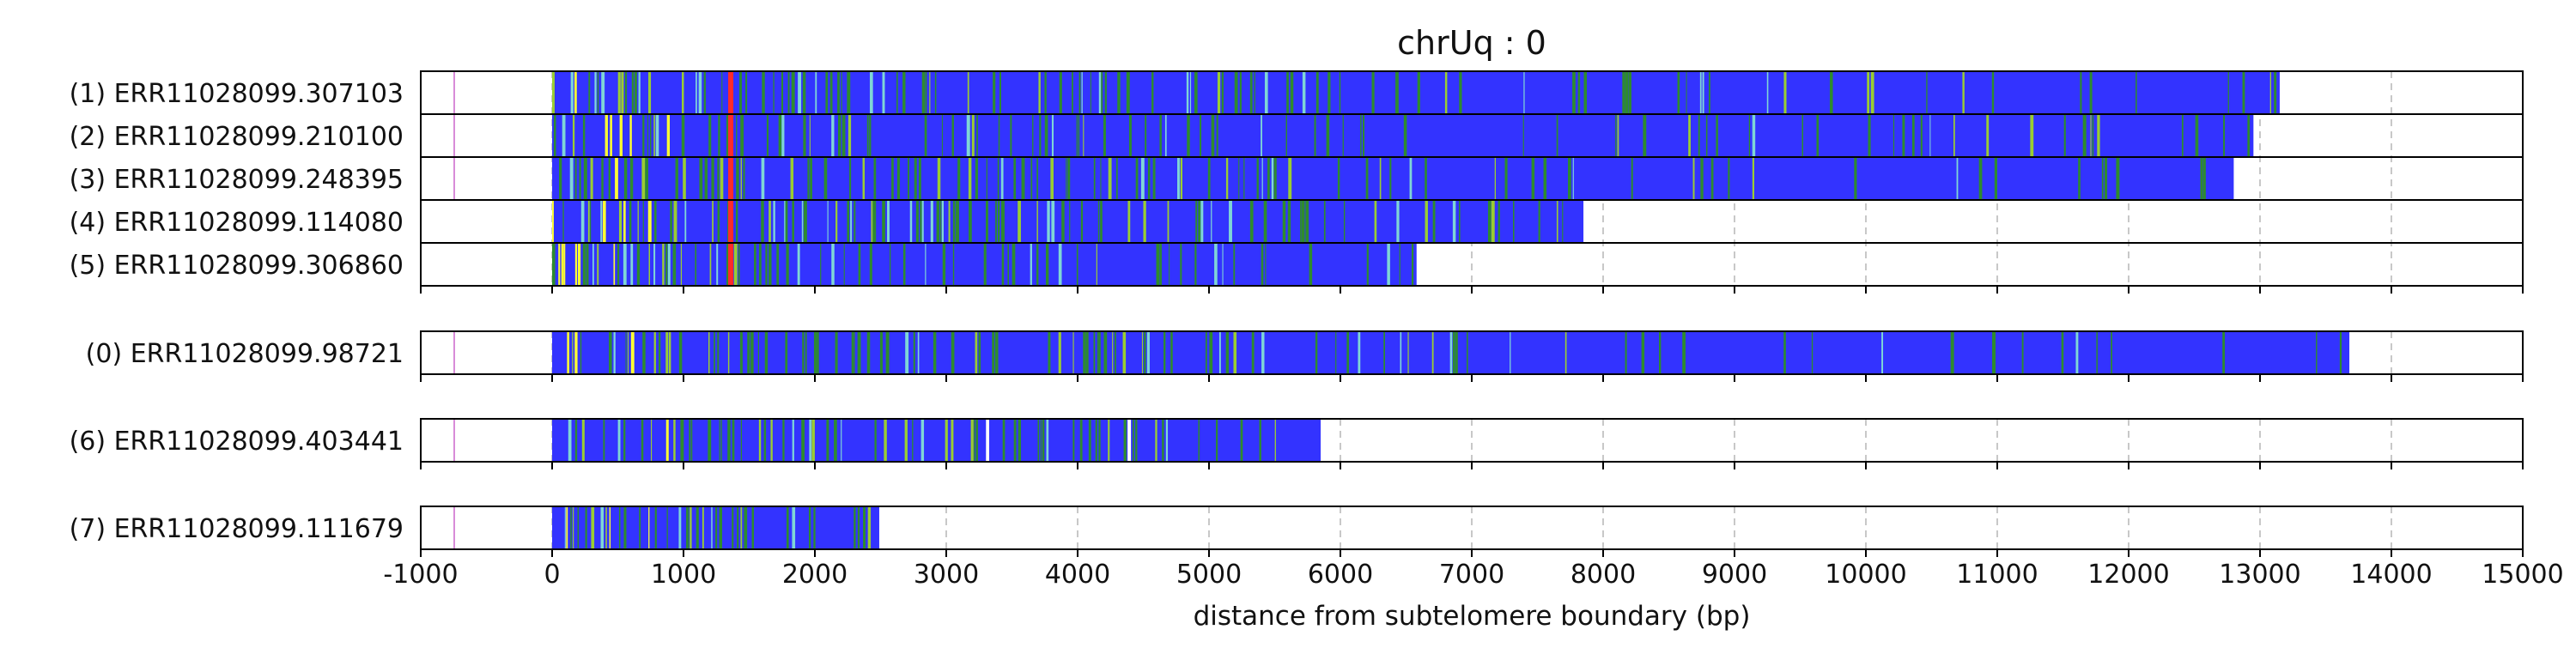 The image size is (2576, 660). What do you see at coordinates (237, 223) in the screenshot?
I see `read-label: (4) ERR11028099.114080` at bounding box center [237, 223].